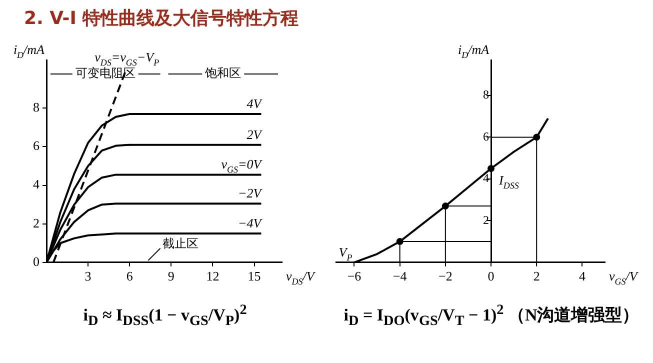  What do you see at coordinates (165, 316) in the screenshot?
I see `text: i$_{D}$ ≈ I$_{DSS}$(1 − v$_{GS}$/V$_{P}$)$^{2}$` at bounding box center [165, 316].